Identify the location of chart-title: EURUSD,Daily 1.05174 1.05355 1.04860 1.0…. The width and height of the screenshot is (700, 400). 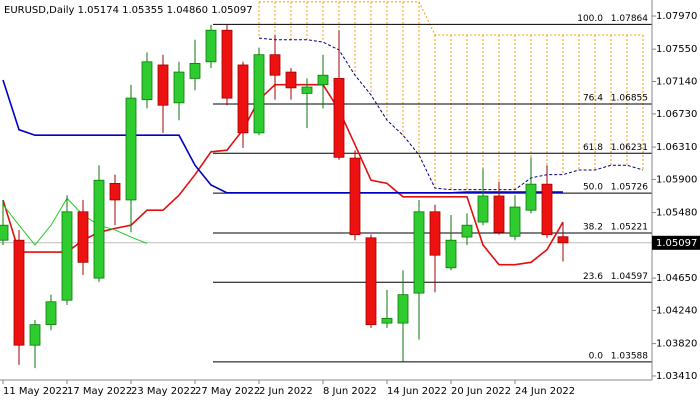
(128, 10).